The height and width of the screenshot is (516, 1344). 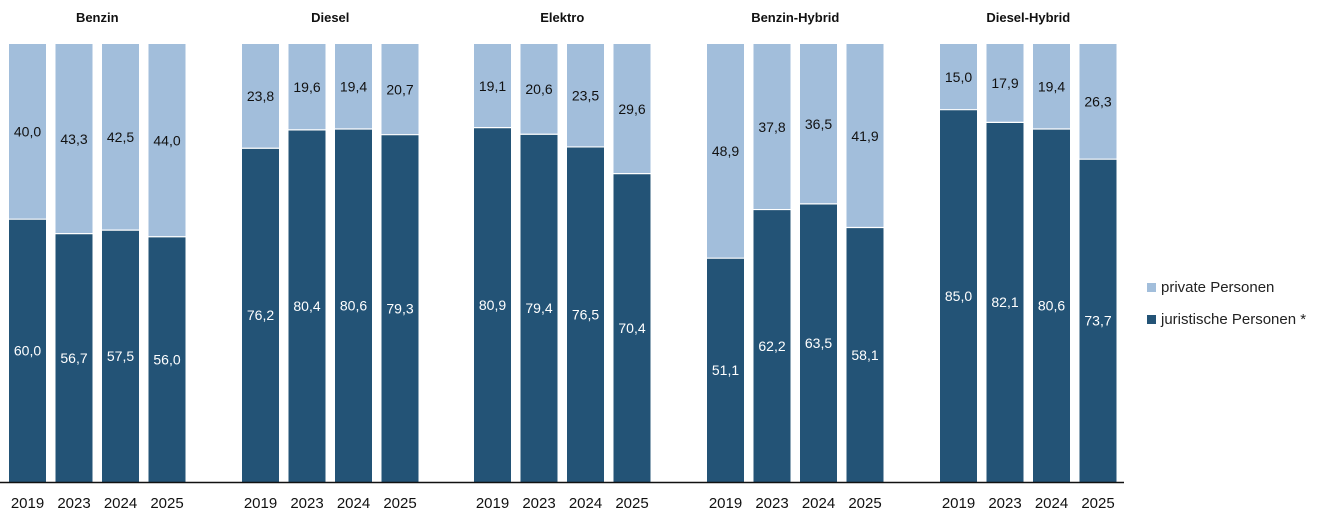 I want to click on data-label-juristisch: 85,0, so click(x=958, y=296).